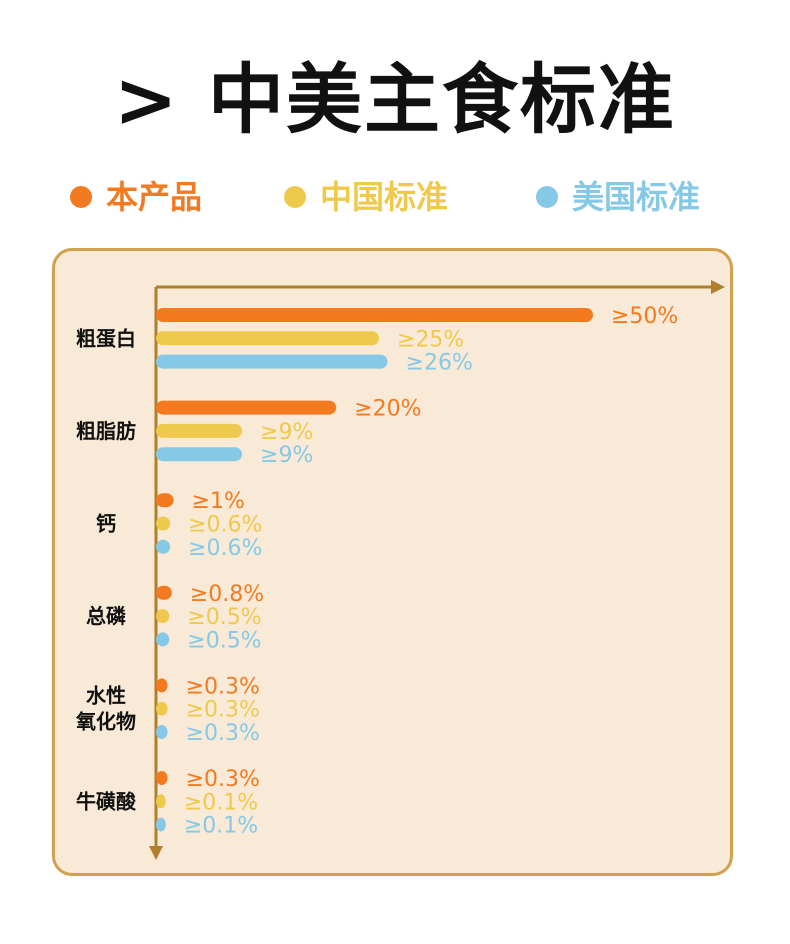  I want to click on category-label: 总磷, so click(106, 616).